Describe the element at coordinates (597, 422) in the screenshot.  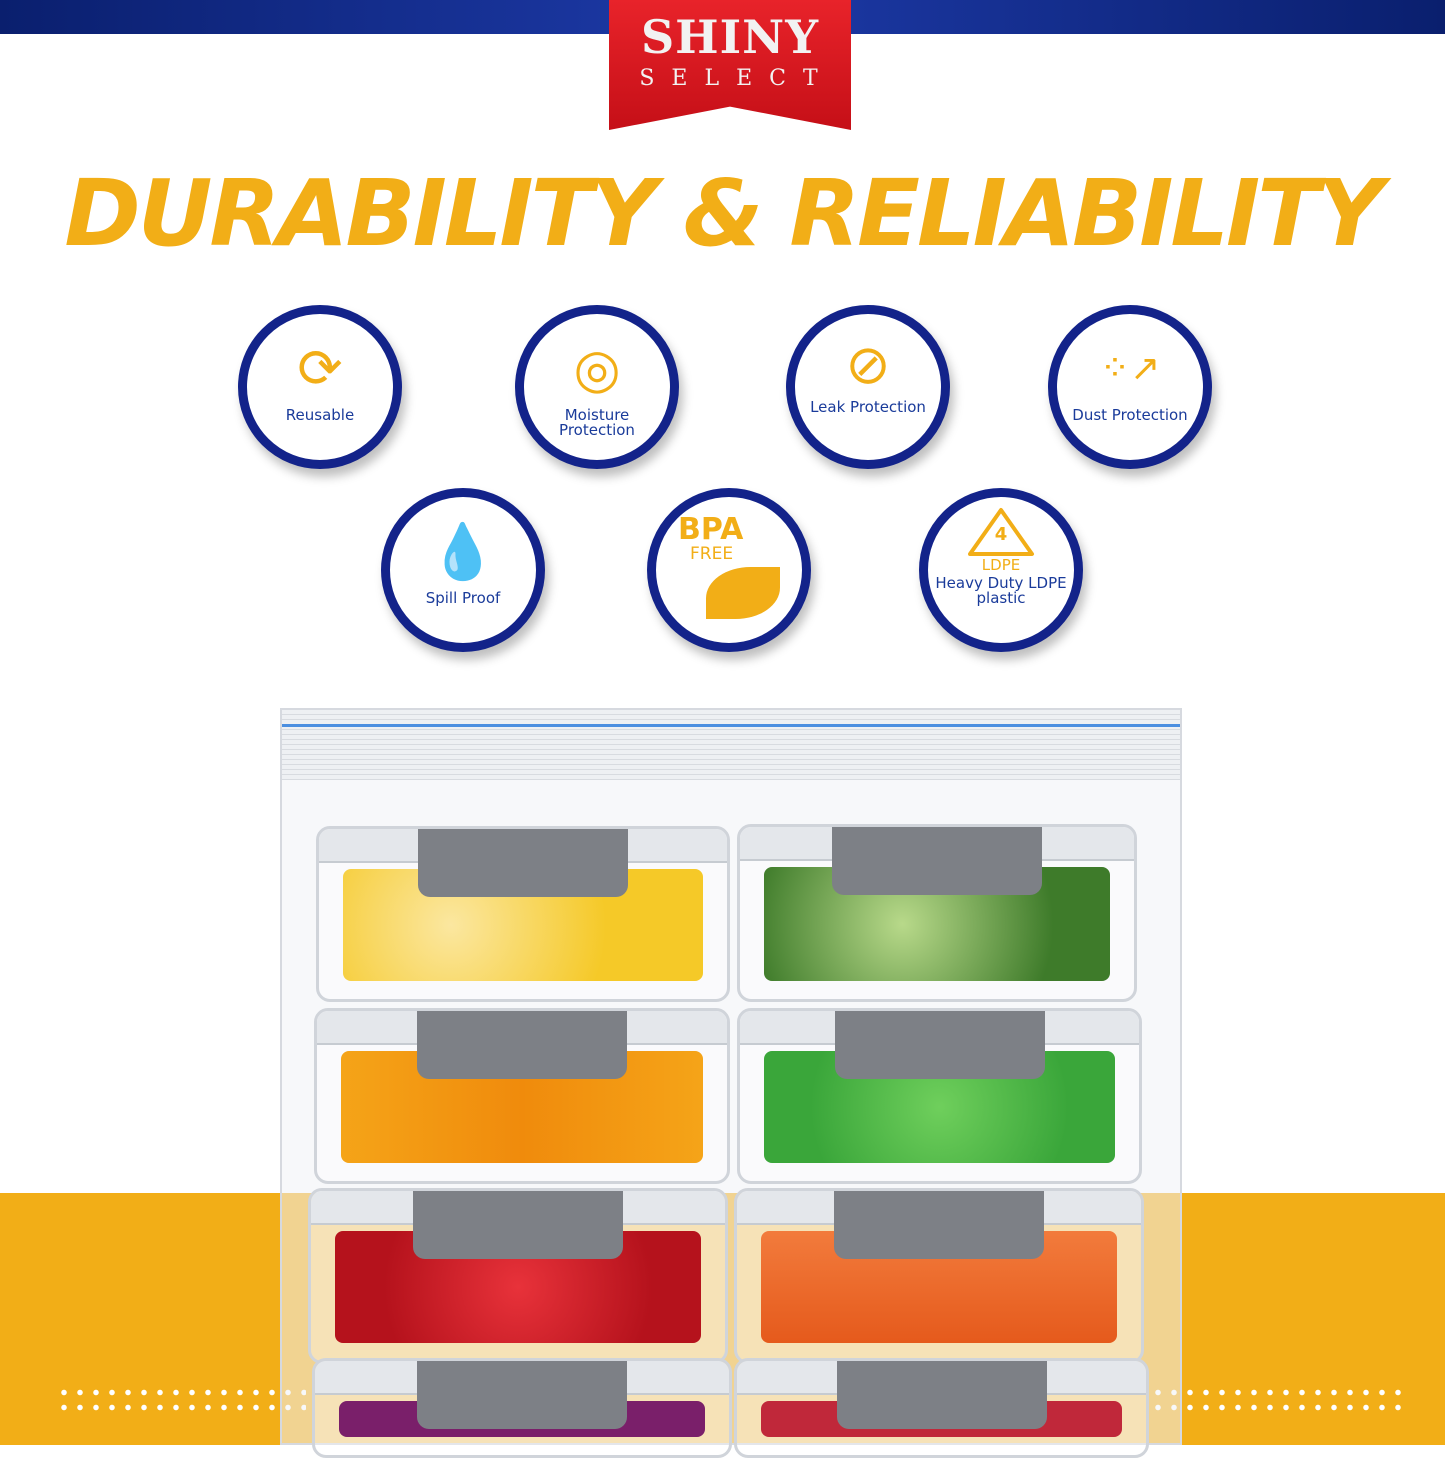
I see `feature-label: Moisture Protection` at that location.